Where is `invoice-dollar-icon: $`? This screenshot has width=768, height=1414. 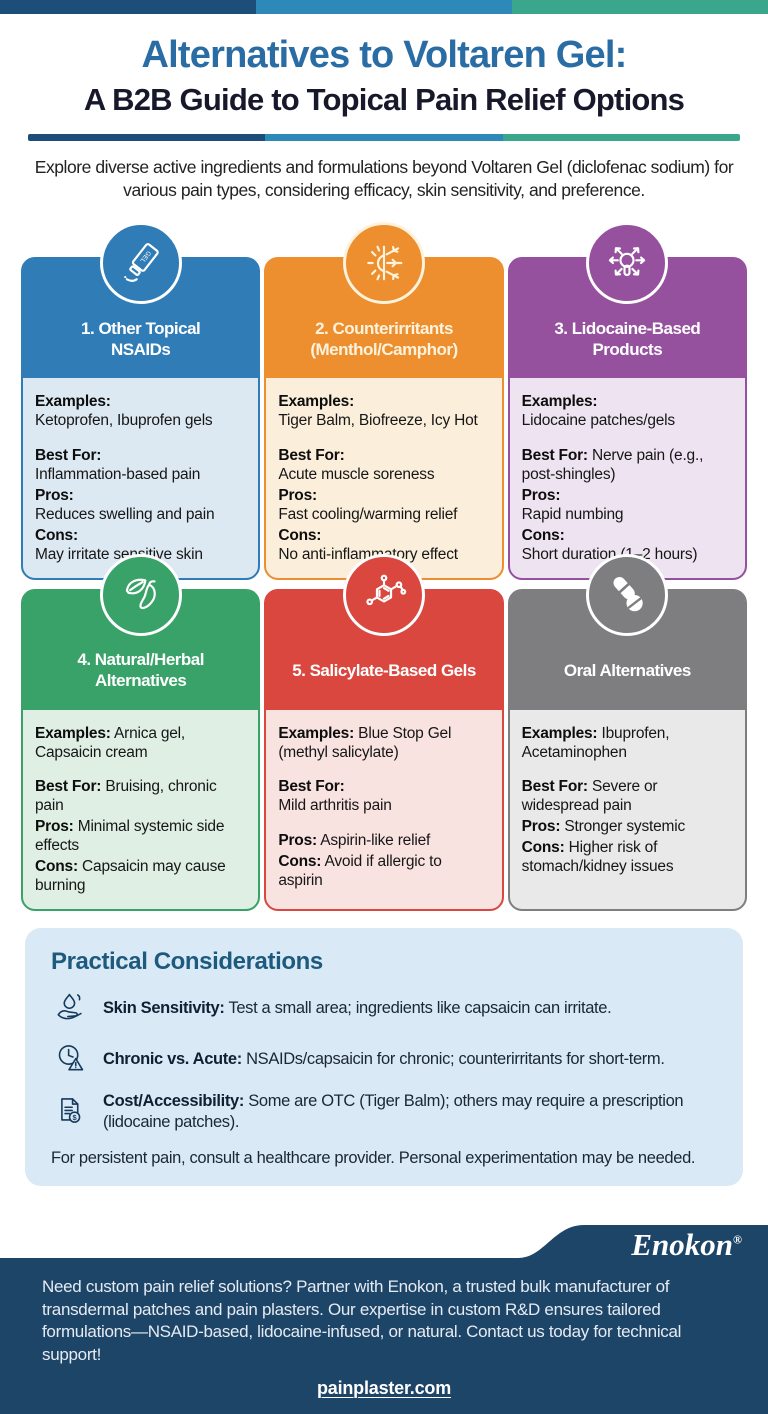 invoice-dollar-icon: $ is located at coordinates (71, 1112).